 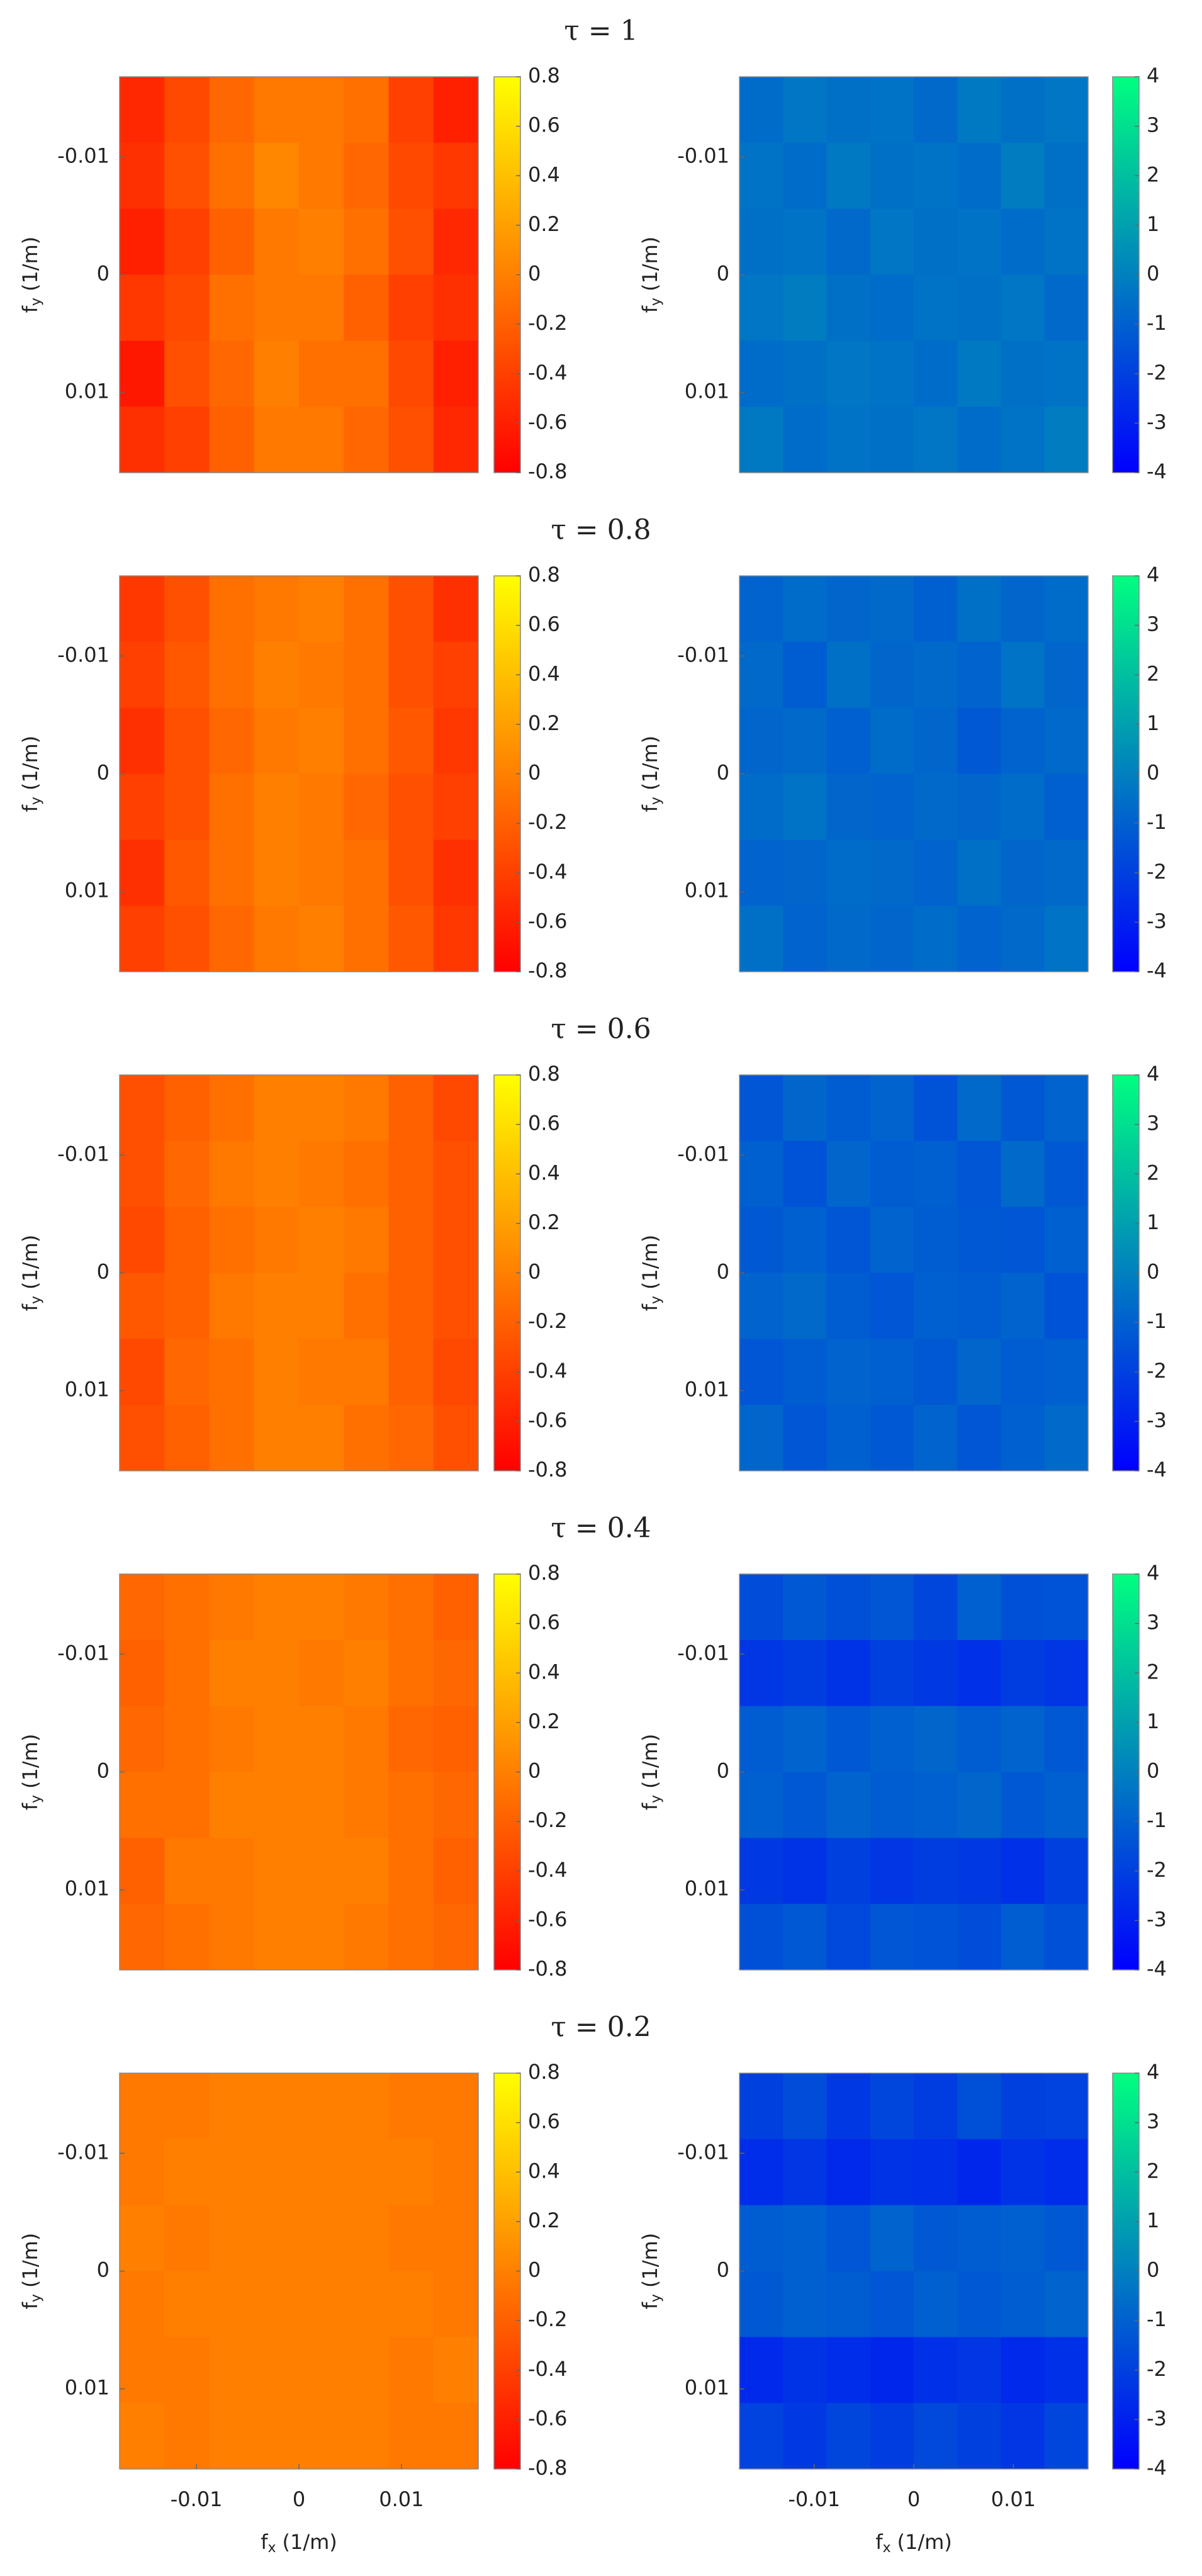 What do you see at coordinates (544, 1721) in the screenshot?
I see `colorbar-tick-label: 0.2` at bounding box center [544, 1721].